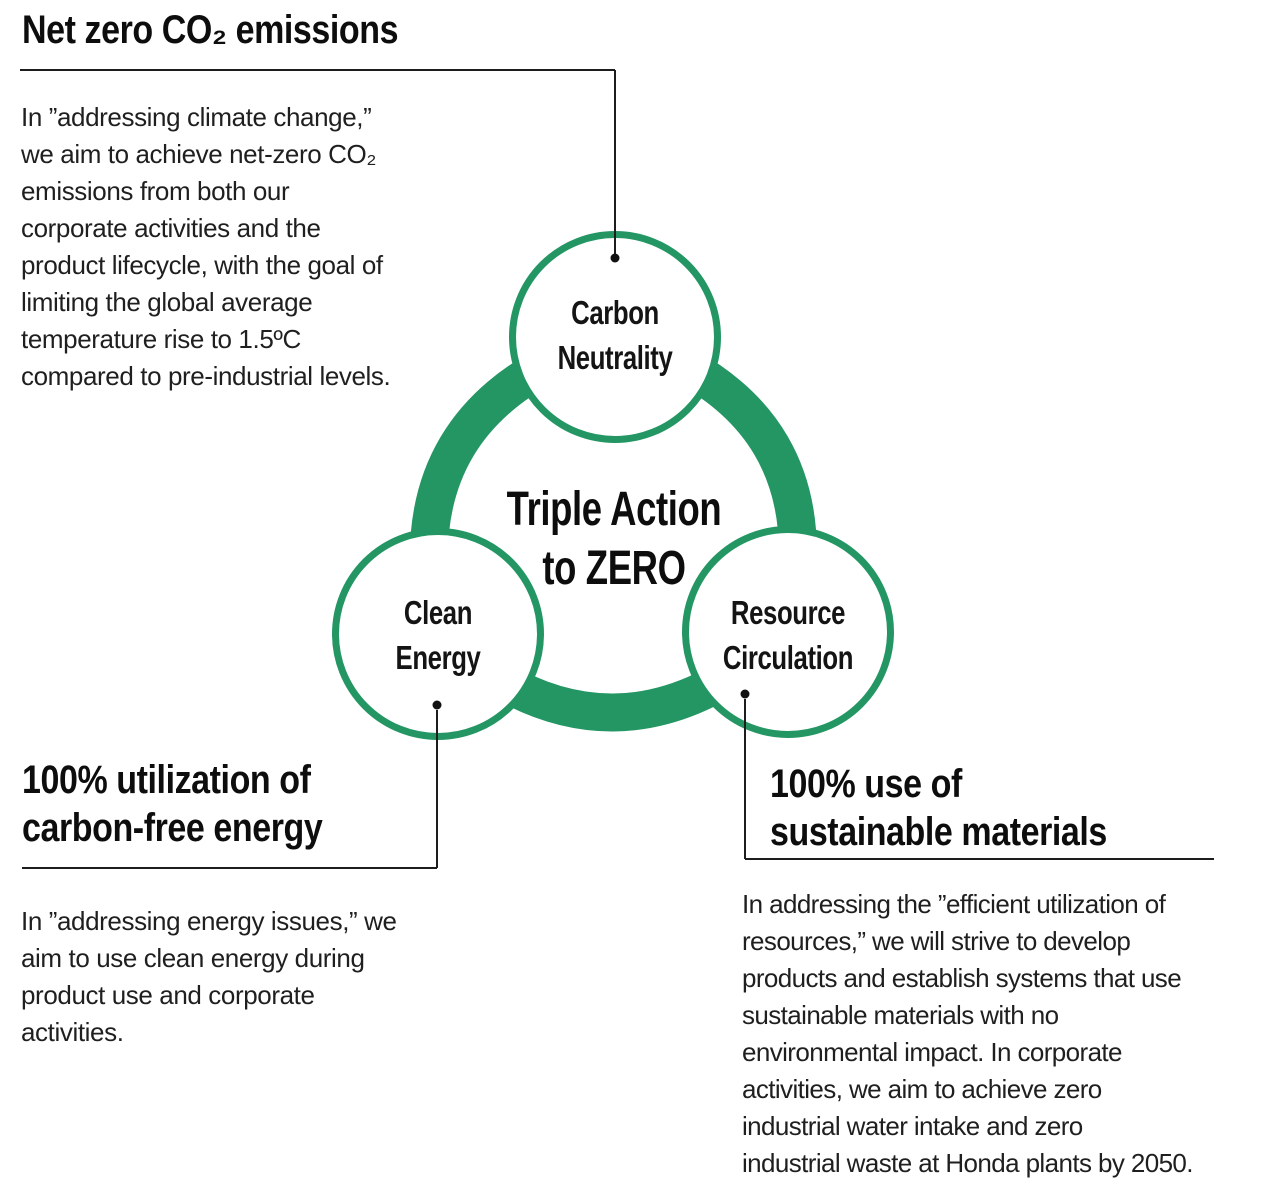 This screenshot has width=1271, height=1184. What do you see at coordinates (172, 804) in the screenshot?
I see `energy-heading: 100% utilization of carbon-free energy` at bounding box center [172, 804].